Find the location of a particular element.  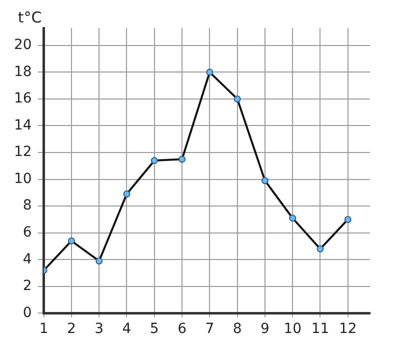

y-tick-label: 18 is located at coordinates (23, 72).